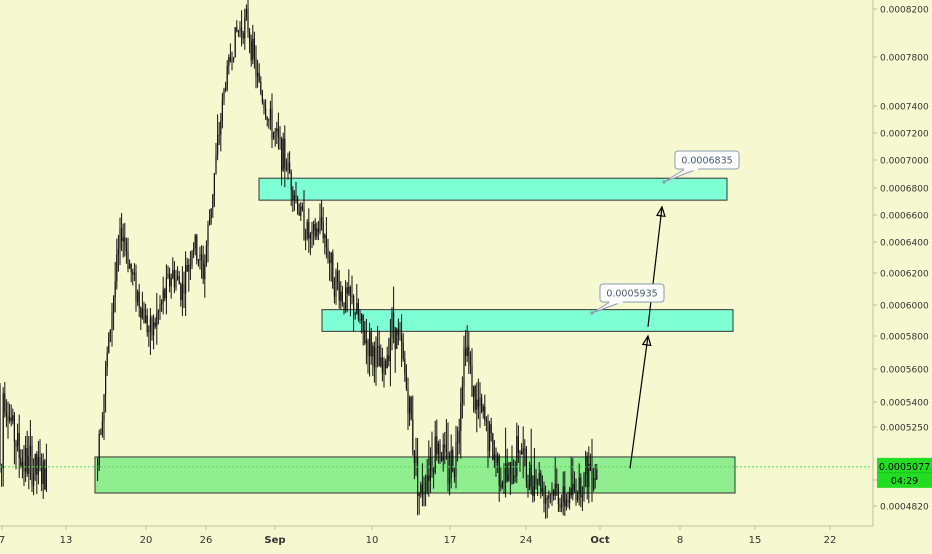  Describe the element at coordinates (600, 536) in the screenshot. I see `x-tick: Oct` at that location.